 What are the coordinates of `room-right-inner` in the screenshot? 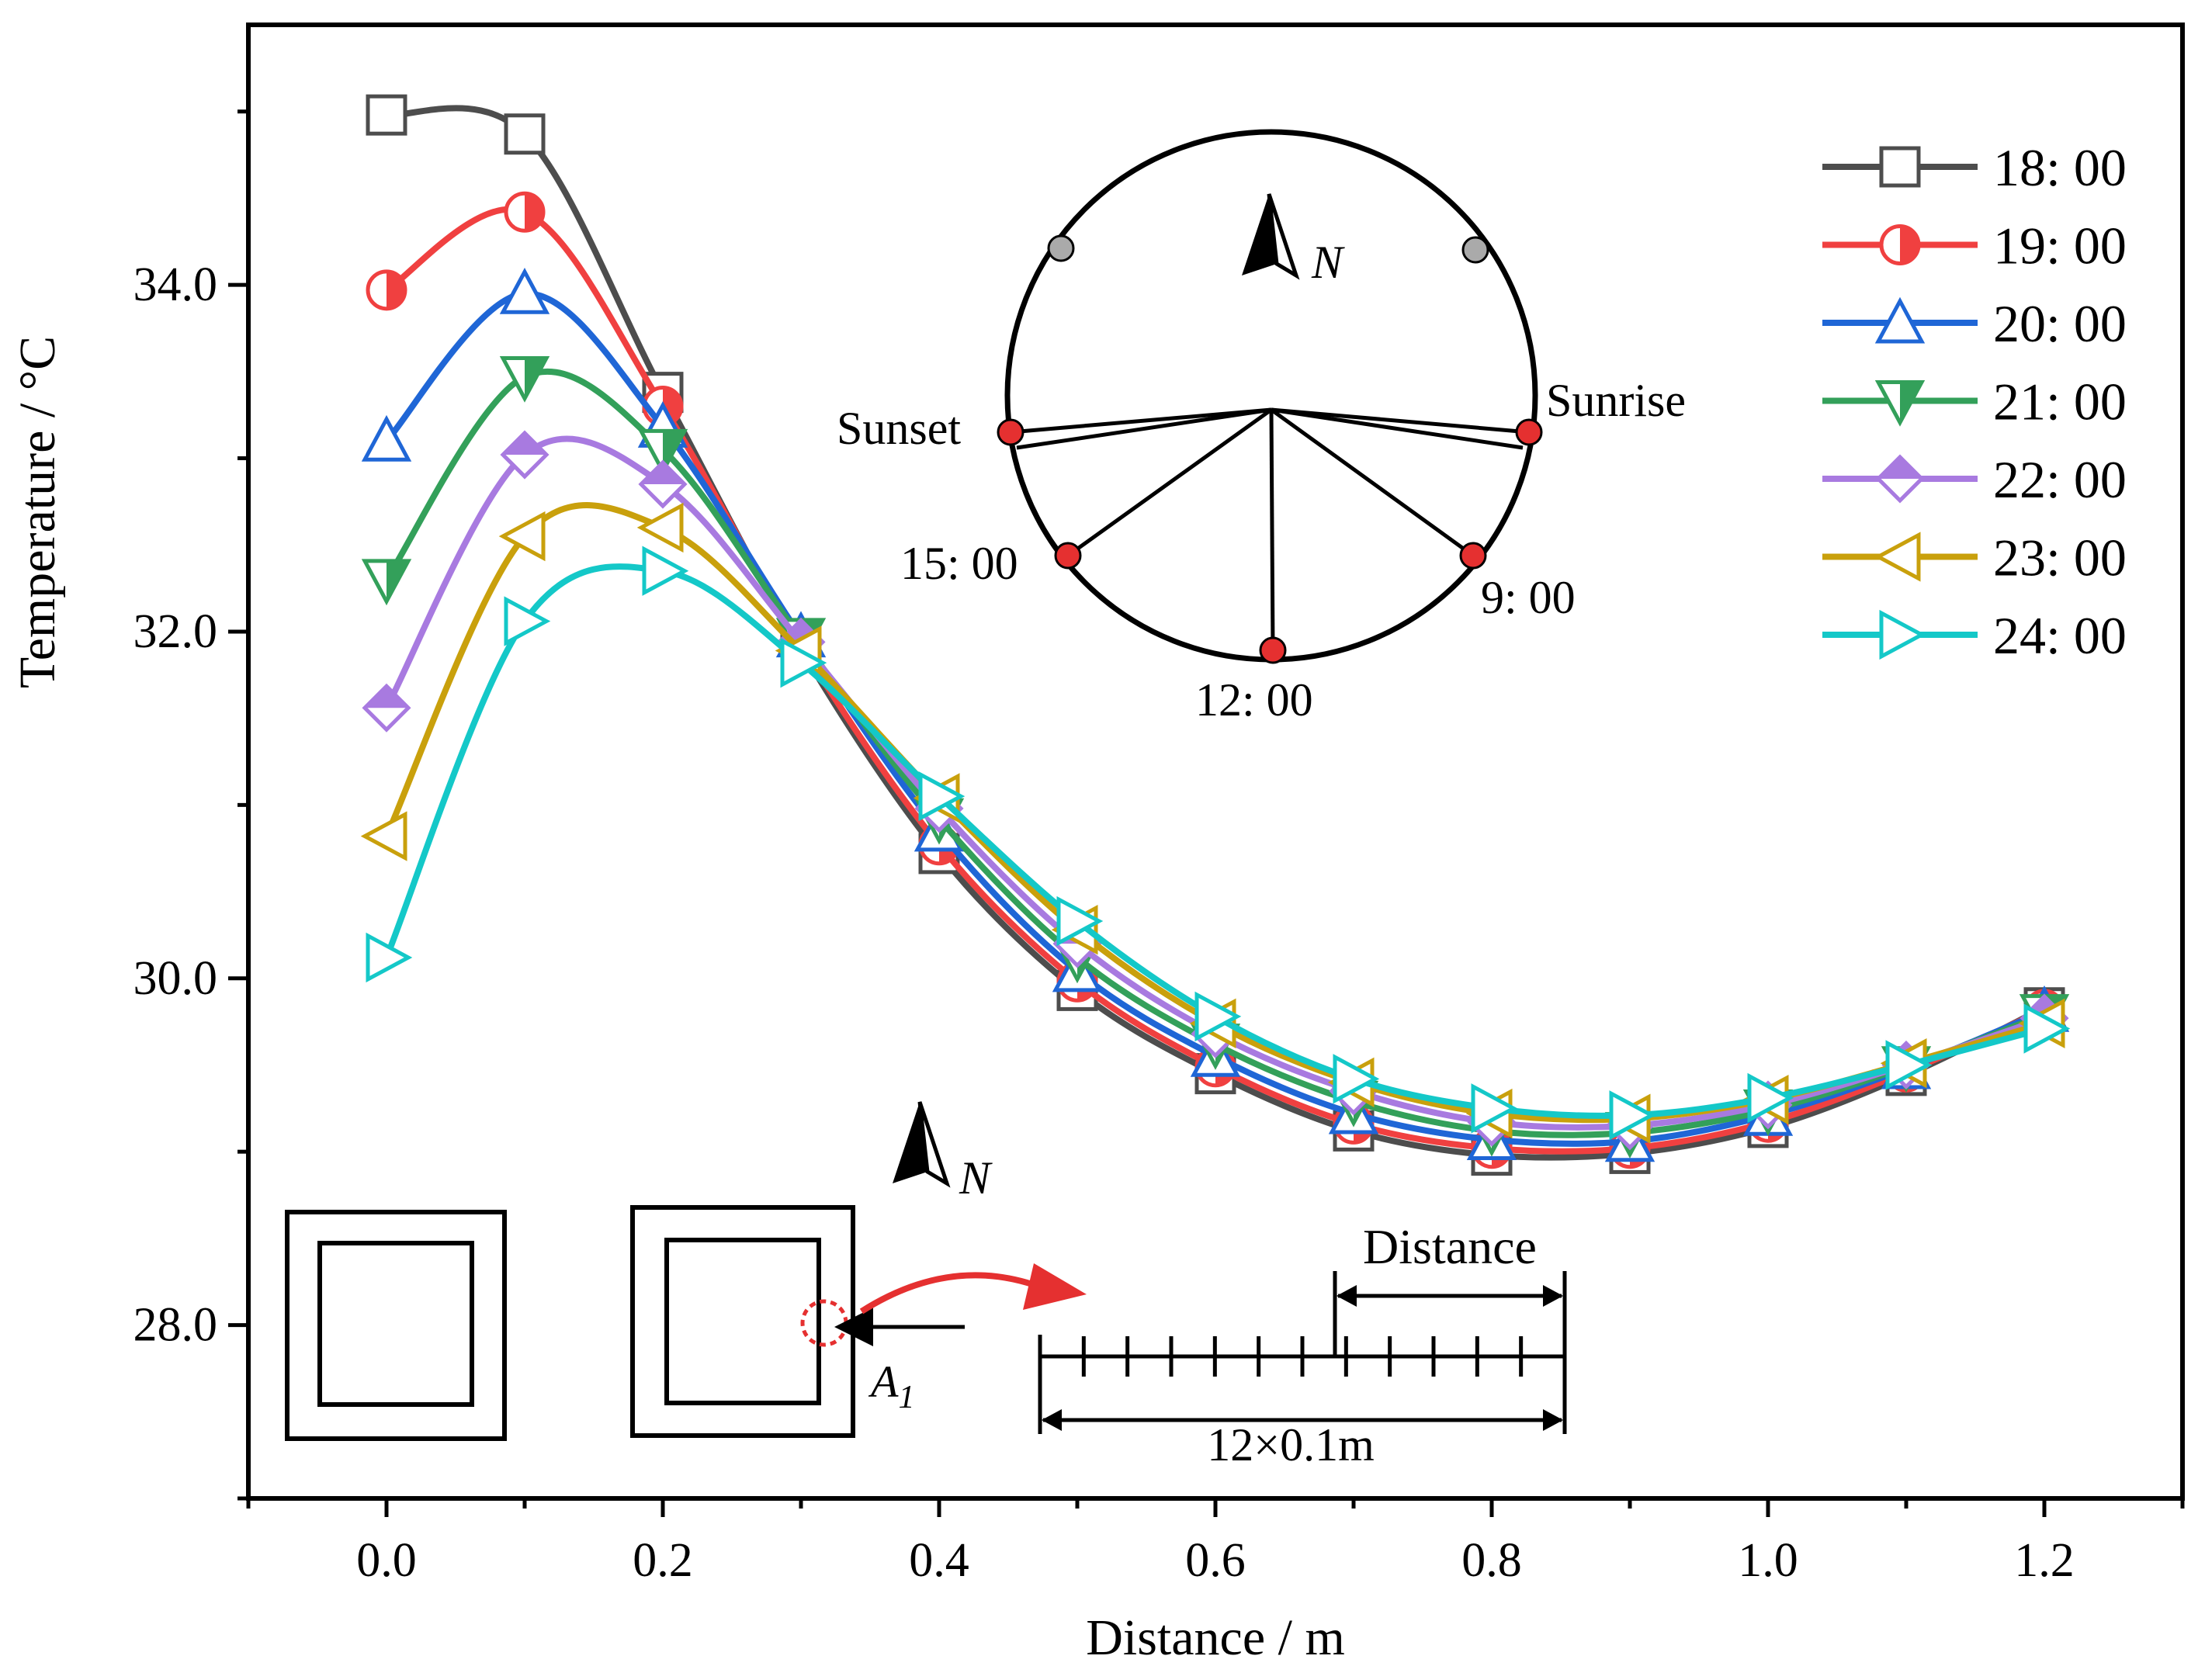 It's located at (743, 1322).